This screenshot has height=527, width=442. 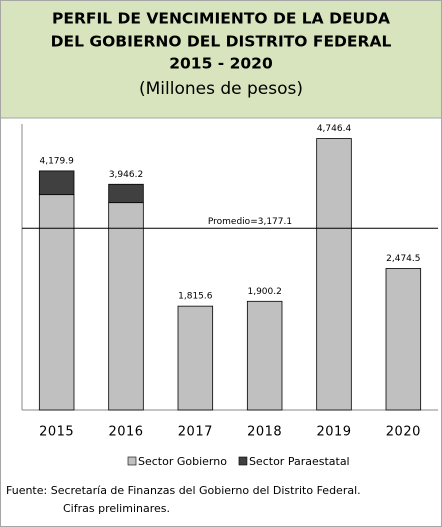 I want to click on data-label: 1,815.6, so click(x=195, y=297).